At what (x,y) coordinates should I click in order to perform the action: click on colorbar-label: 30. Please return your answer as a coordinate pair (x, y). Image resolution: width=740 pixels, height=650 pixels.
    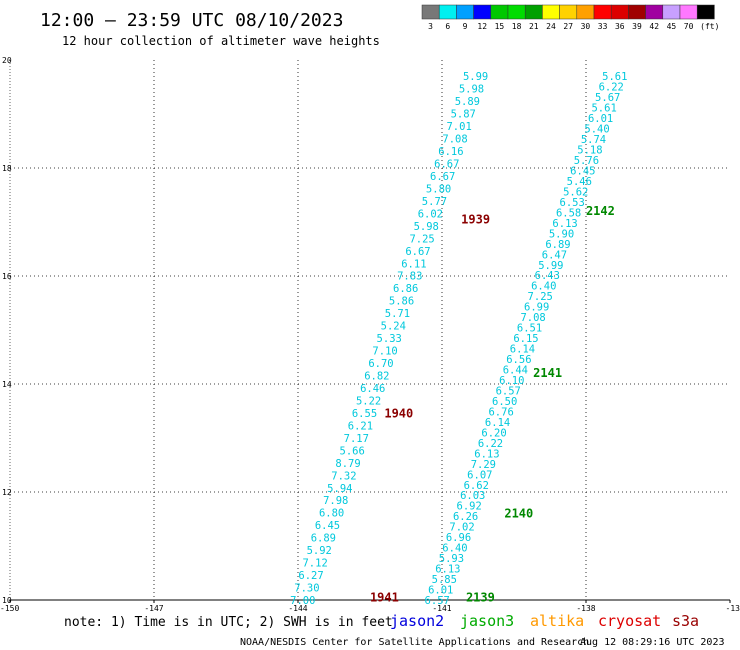
    Looking at the image, I should click on (586, 26).